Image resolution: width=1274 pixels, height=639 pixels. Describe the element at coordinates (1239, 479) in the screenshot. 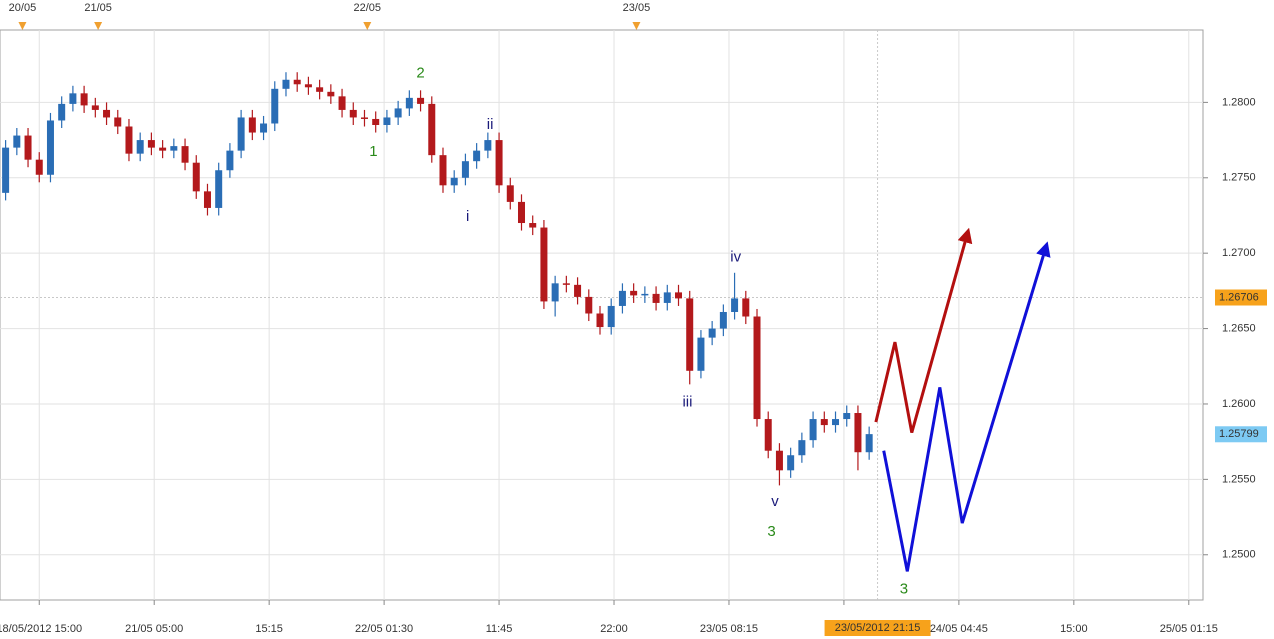

I see `y-tick-label: 1.2550` at that location.